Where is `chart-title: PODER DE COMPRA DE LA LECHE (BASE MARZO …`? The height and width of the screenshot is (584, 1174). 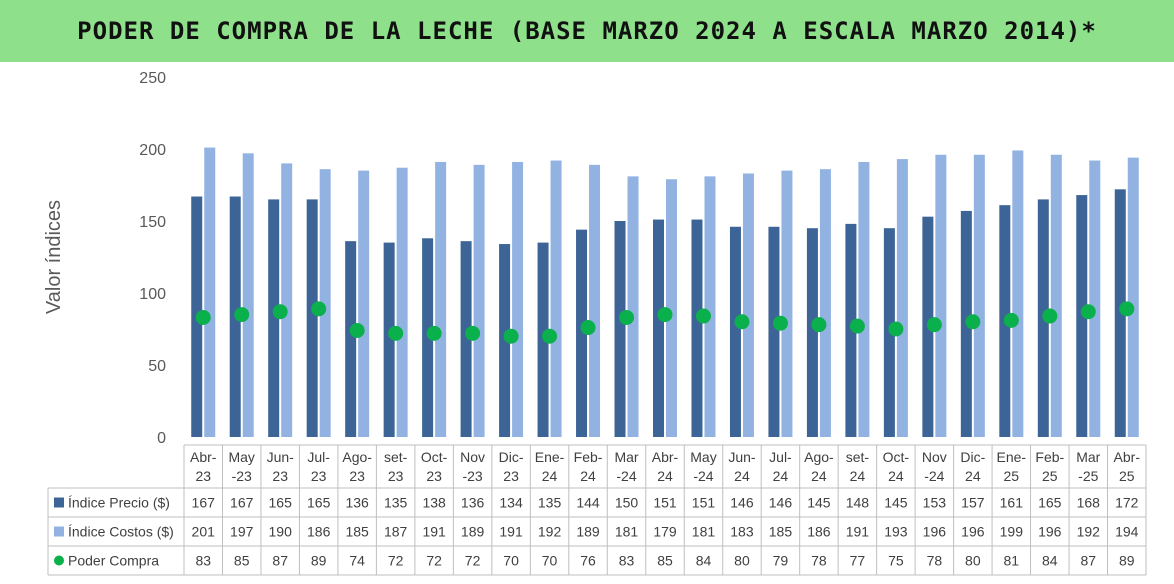
chart-title: PODER DE COMPRA DE LA LECHE (BASE MARZO … is located at coordinates (587, 31).